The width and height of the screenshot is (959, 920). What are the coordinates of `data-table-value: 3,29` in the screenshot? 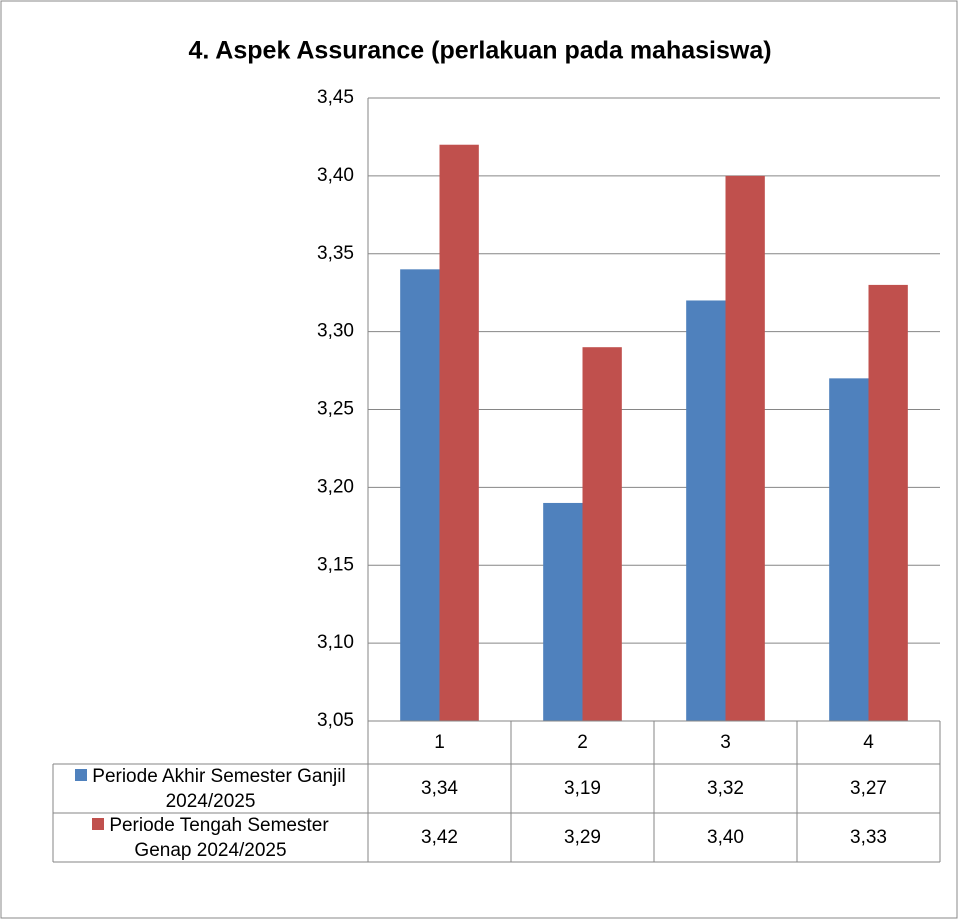 It's located at (582, 837).